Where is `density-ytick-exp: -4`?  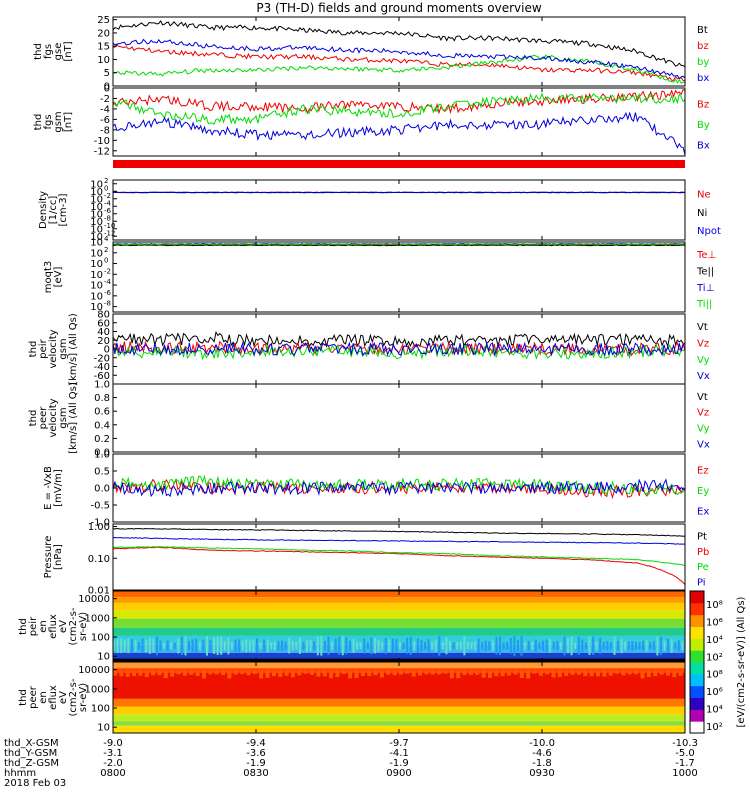 density-ytick-exp: -4 is located at coordinates (108, 203).